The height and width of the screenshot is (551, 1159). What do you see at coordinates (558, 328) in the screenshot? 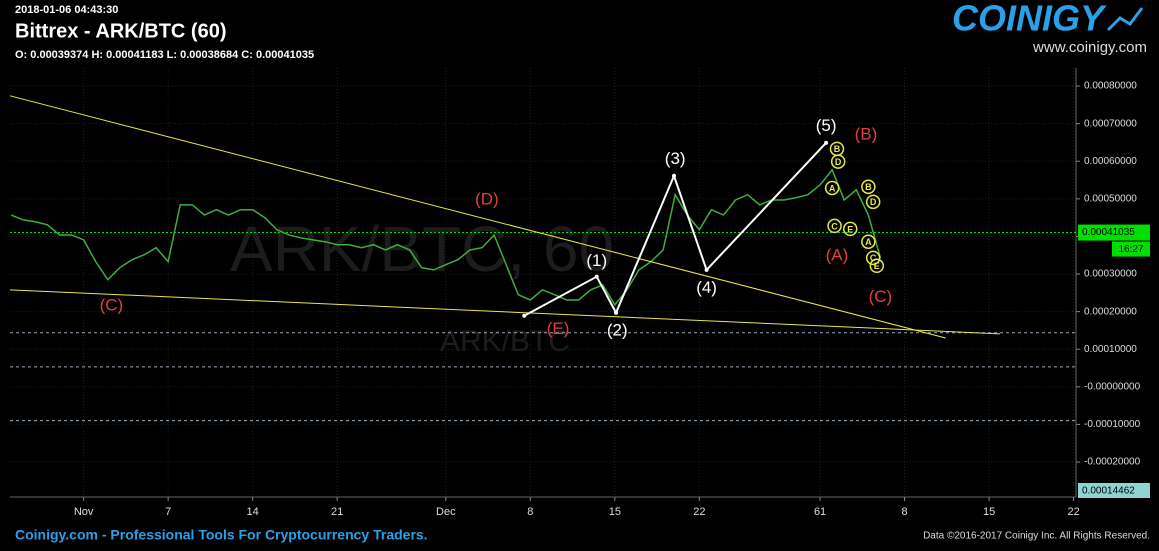
I see `wave-label: (E)` at bounding box center [558, 328].